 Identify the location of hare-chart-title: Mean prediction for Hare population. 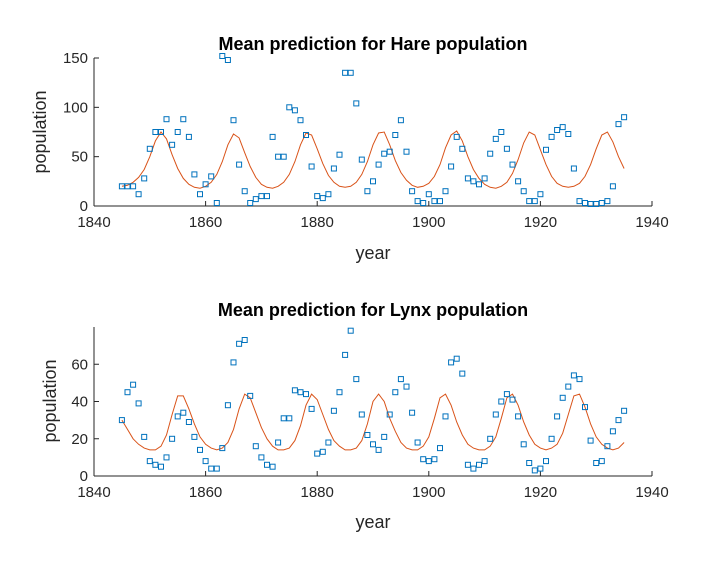
(372, 44).